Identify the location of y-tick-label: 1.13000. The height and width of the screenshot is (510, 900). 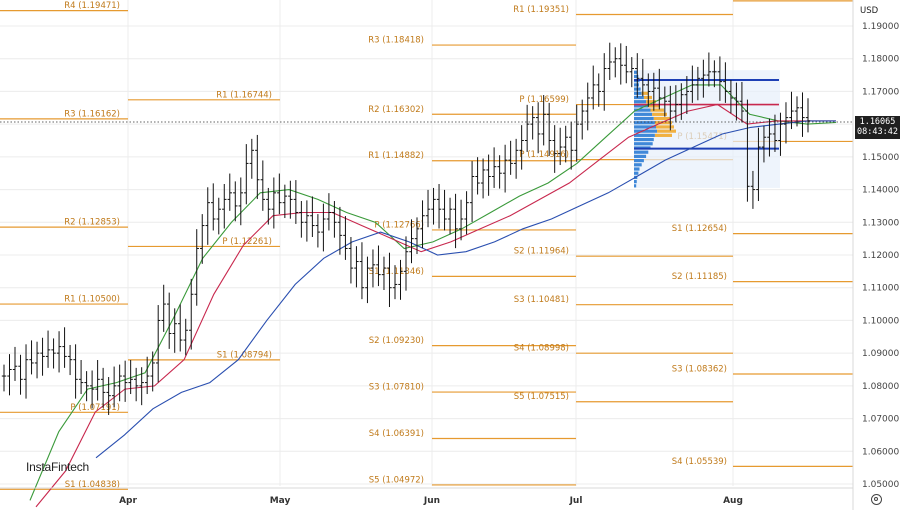
(880, 223).